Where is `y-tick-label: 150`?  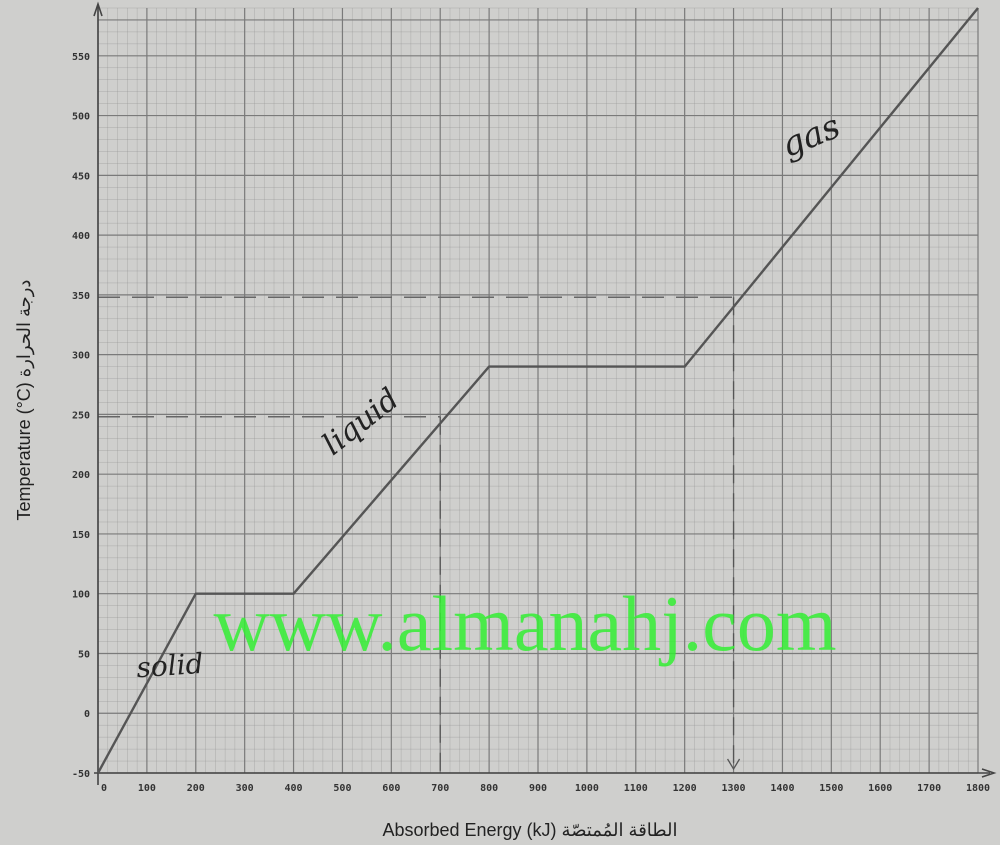
y-tick-label: 150 is located at coordinates (81, 535).